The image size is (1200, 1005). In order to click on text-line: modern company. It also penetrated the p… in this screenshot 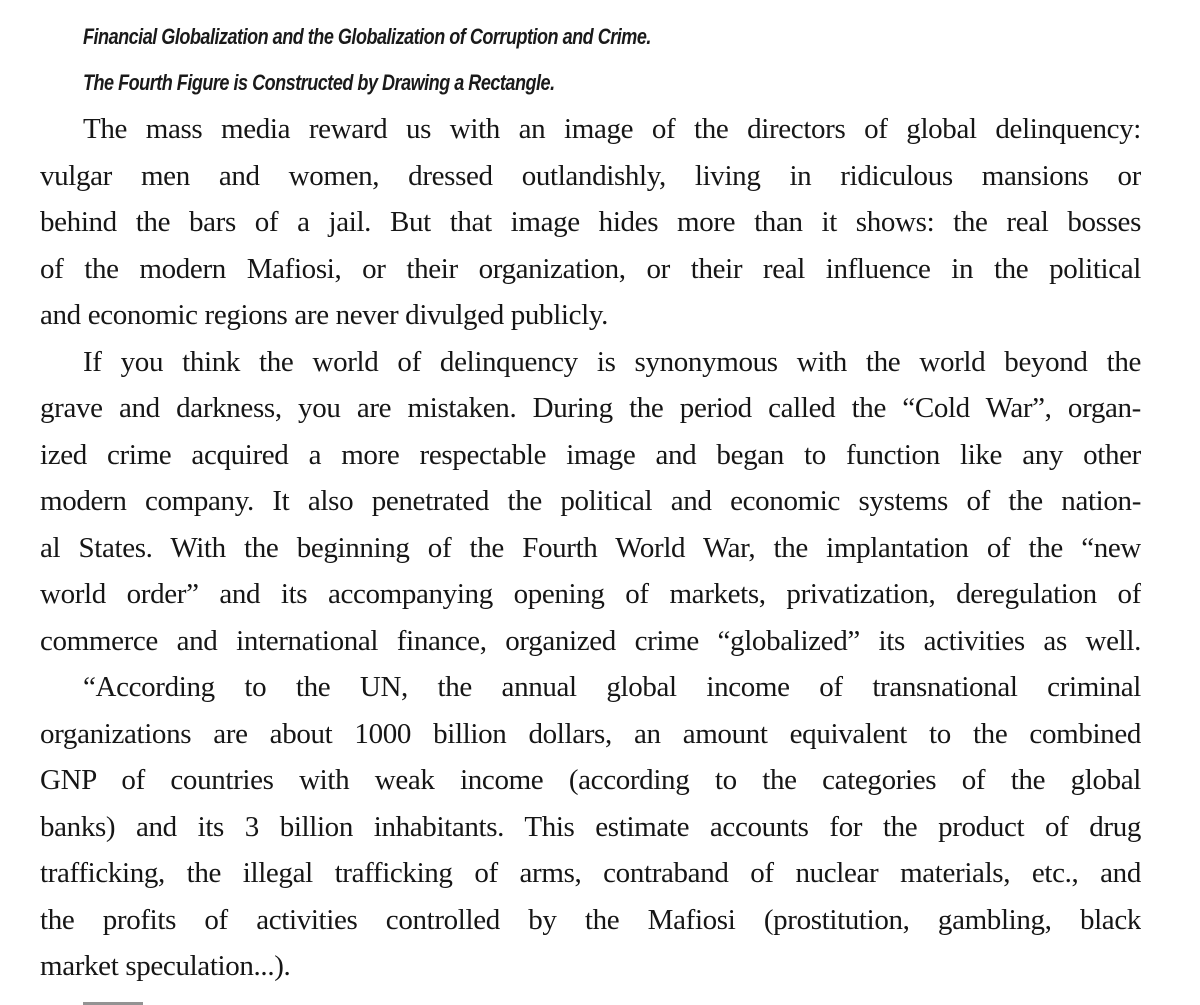, I will do `click(590, 501)`.